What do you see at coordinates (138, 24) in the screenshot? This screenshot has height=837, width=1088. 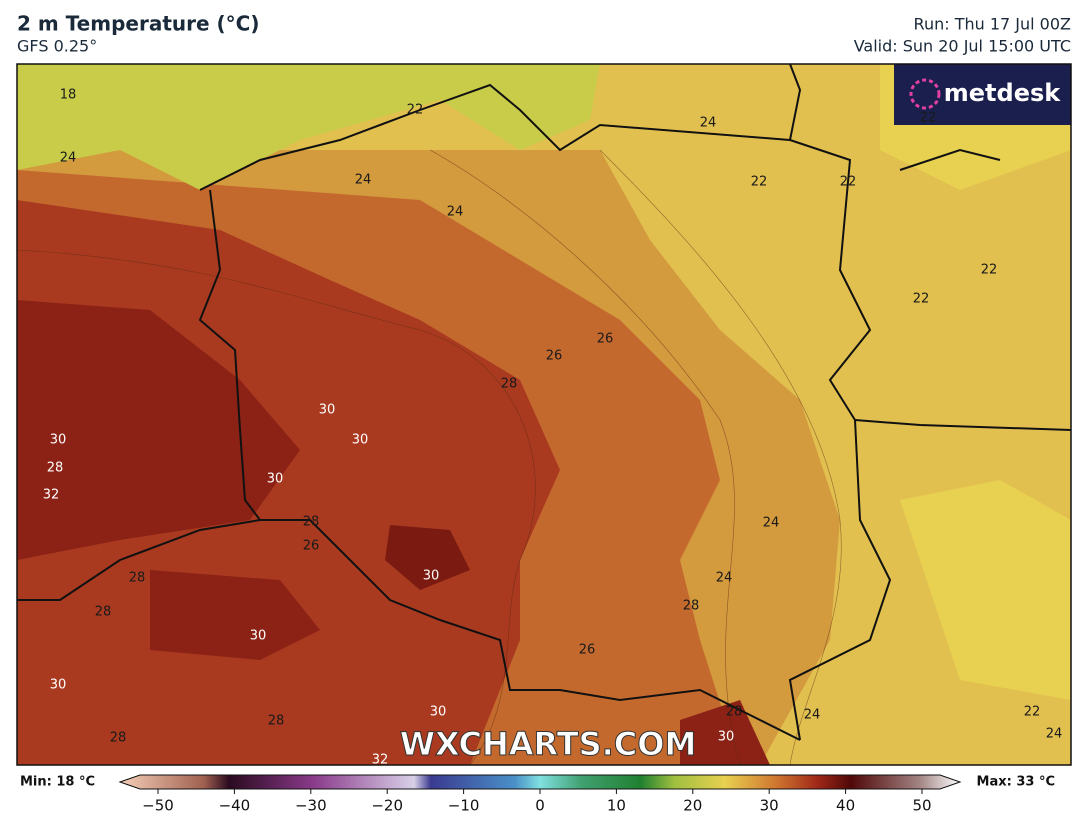 I see `title: 2 m Temperature (°C)` at bounding box center [138, 24].